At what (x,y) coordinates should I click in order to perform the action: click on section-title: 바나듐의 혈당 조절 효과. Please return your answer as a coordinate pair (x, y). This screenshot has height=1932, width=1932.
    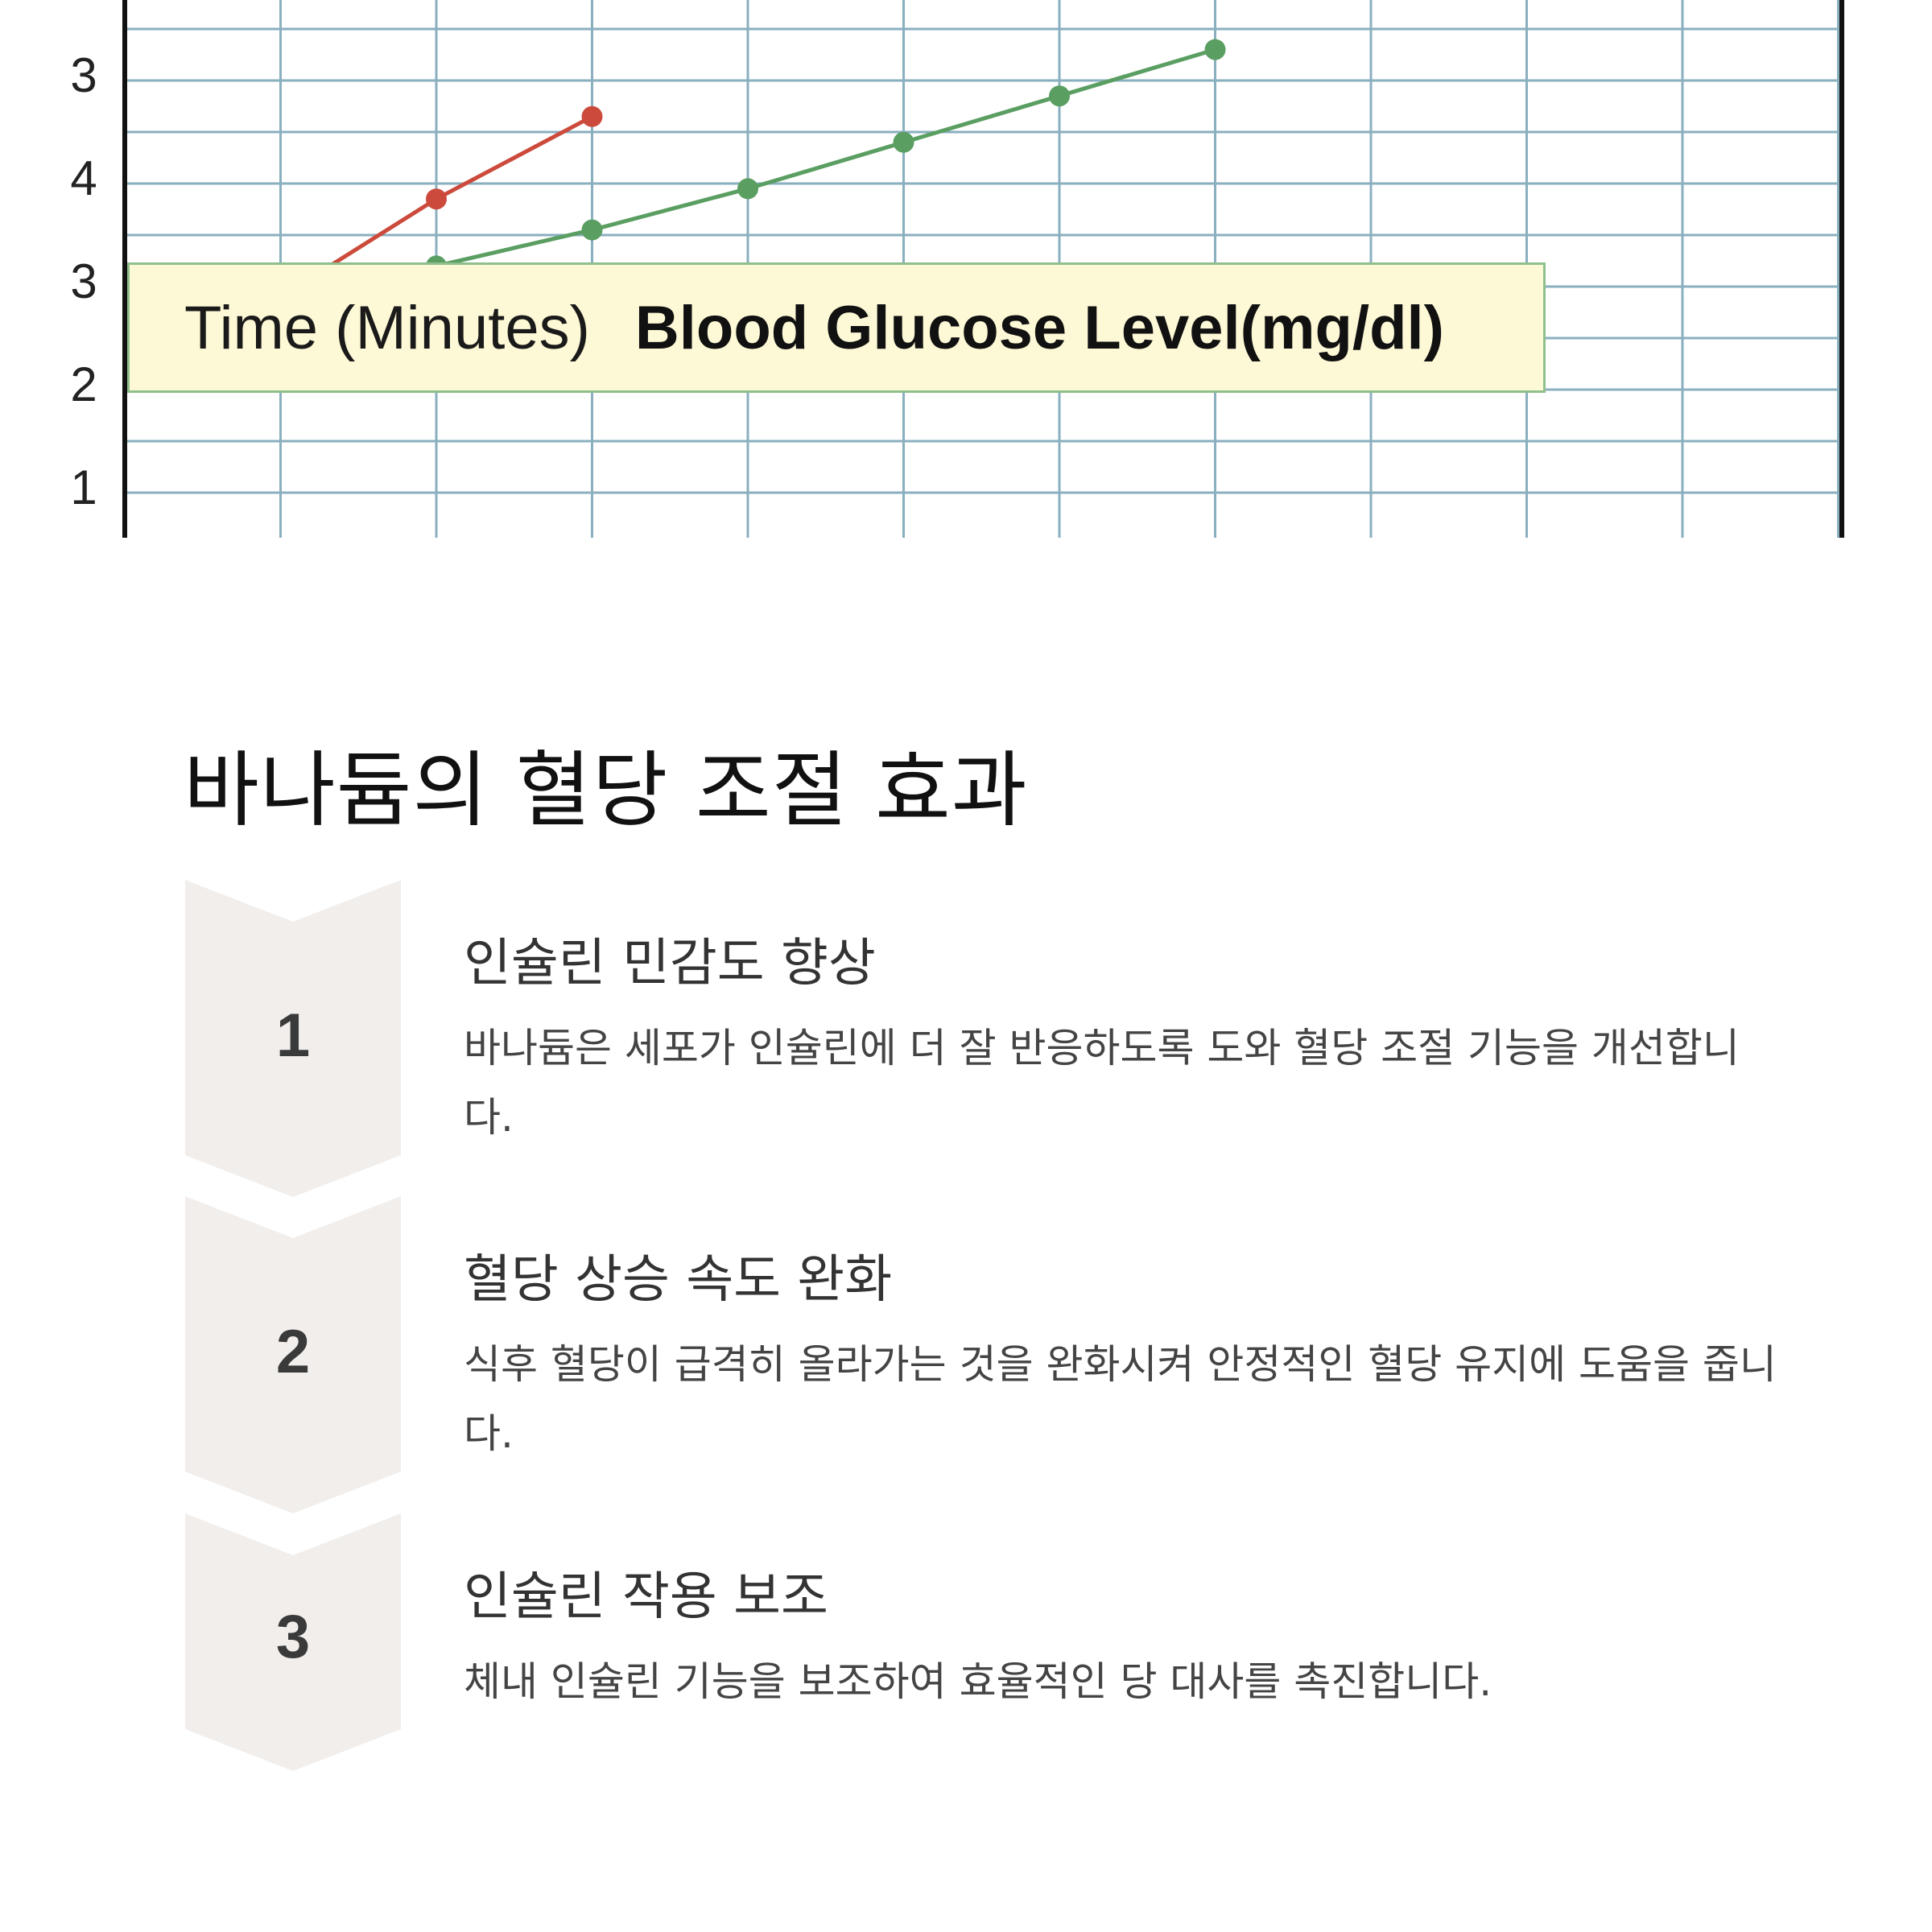
    Looking at the image, I should click on (606, 791).